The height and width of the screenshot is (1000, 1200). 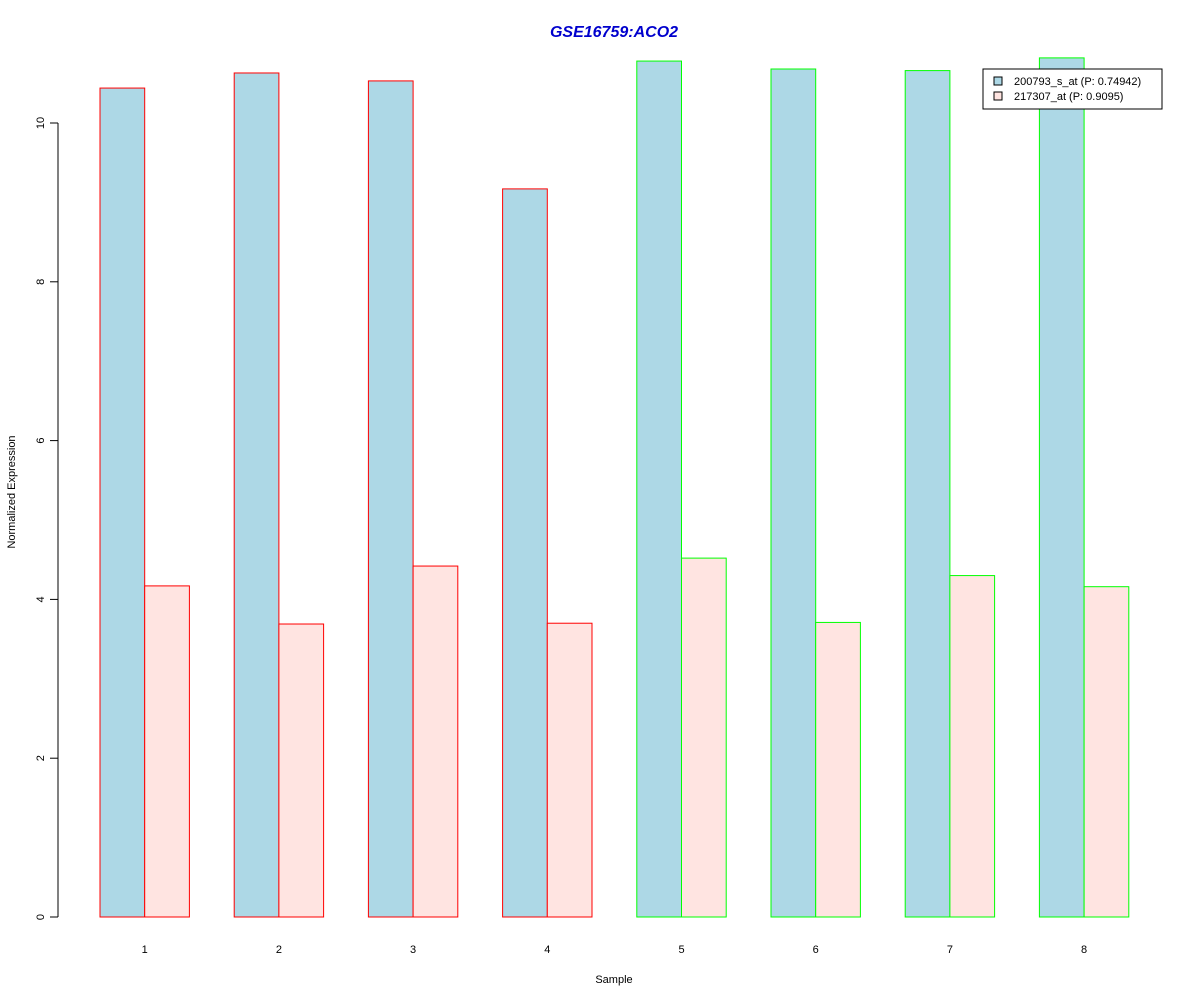 I want to click on chart-title: GSE16759:ACO2, so click(x=614, y=32).